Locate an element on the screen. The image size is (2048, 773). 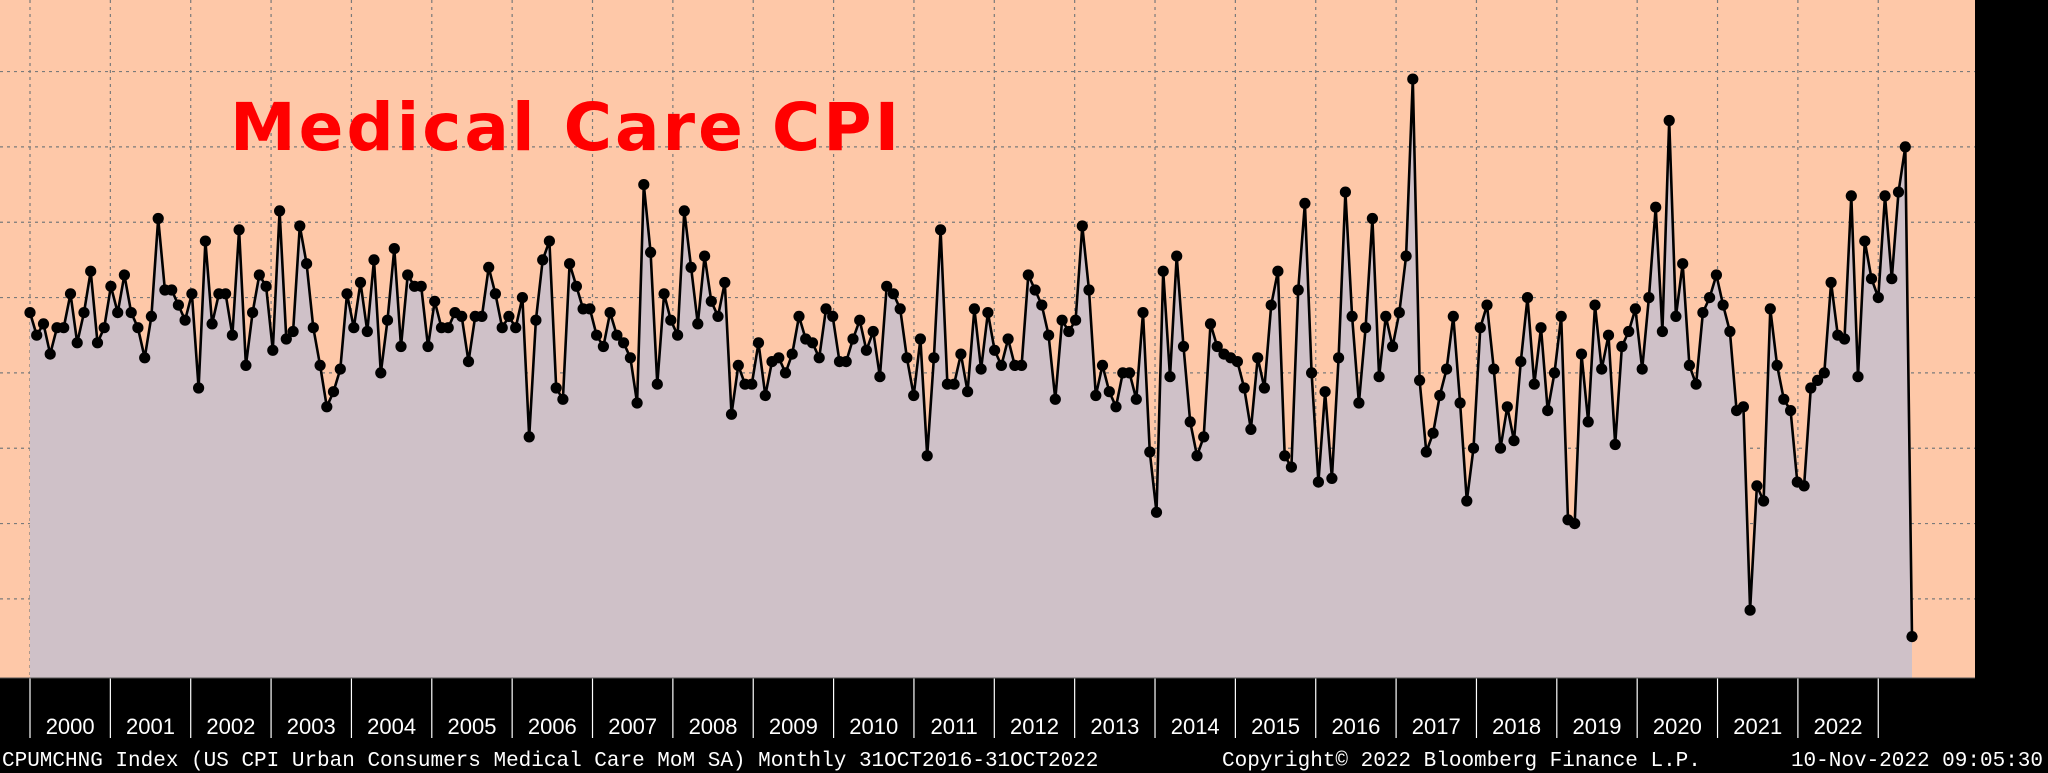
x-tick-label: 2018 is located at coordinates (1516, 726).